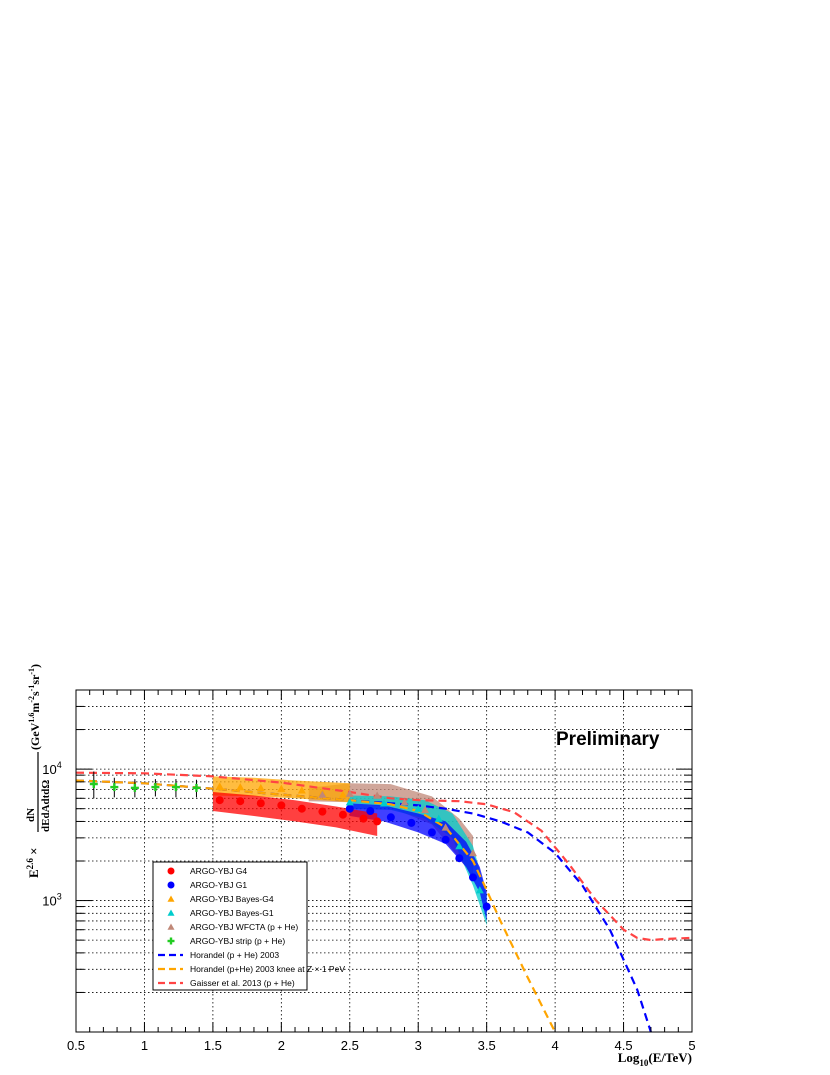 The width and height of the screenshot is (830, 1075). I want to click on legend-label-8: Gaisser et al. 2013 (p + He), so click(242, 983).